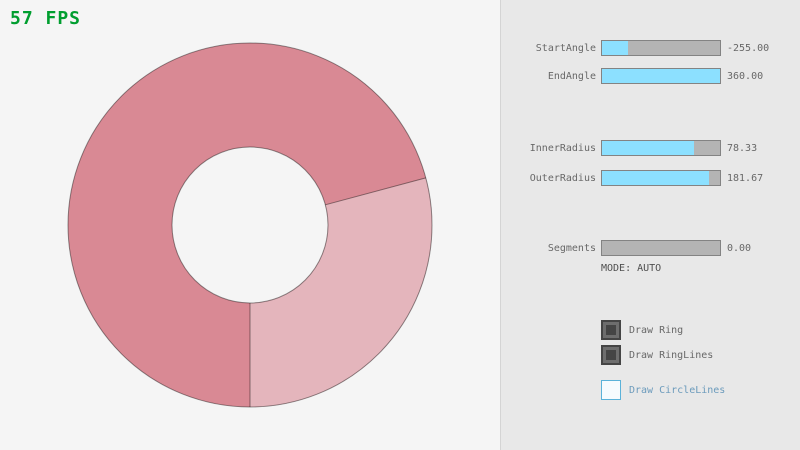 The image size is (800, 450). Describe the element at coordinates (611, 330) in the screenshot. I see `draw-ring-checkbox` at that location.